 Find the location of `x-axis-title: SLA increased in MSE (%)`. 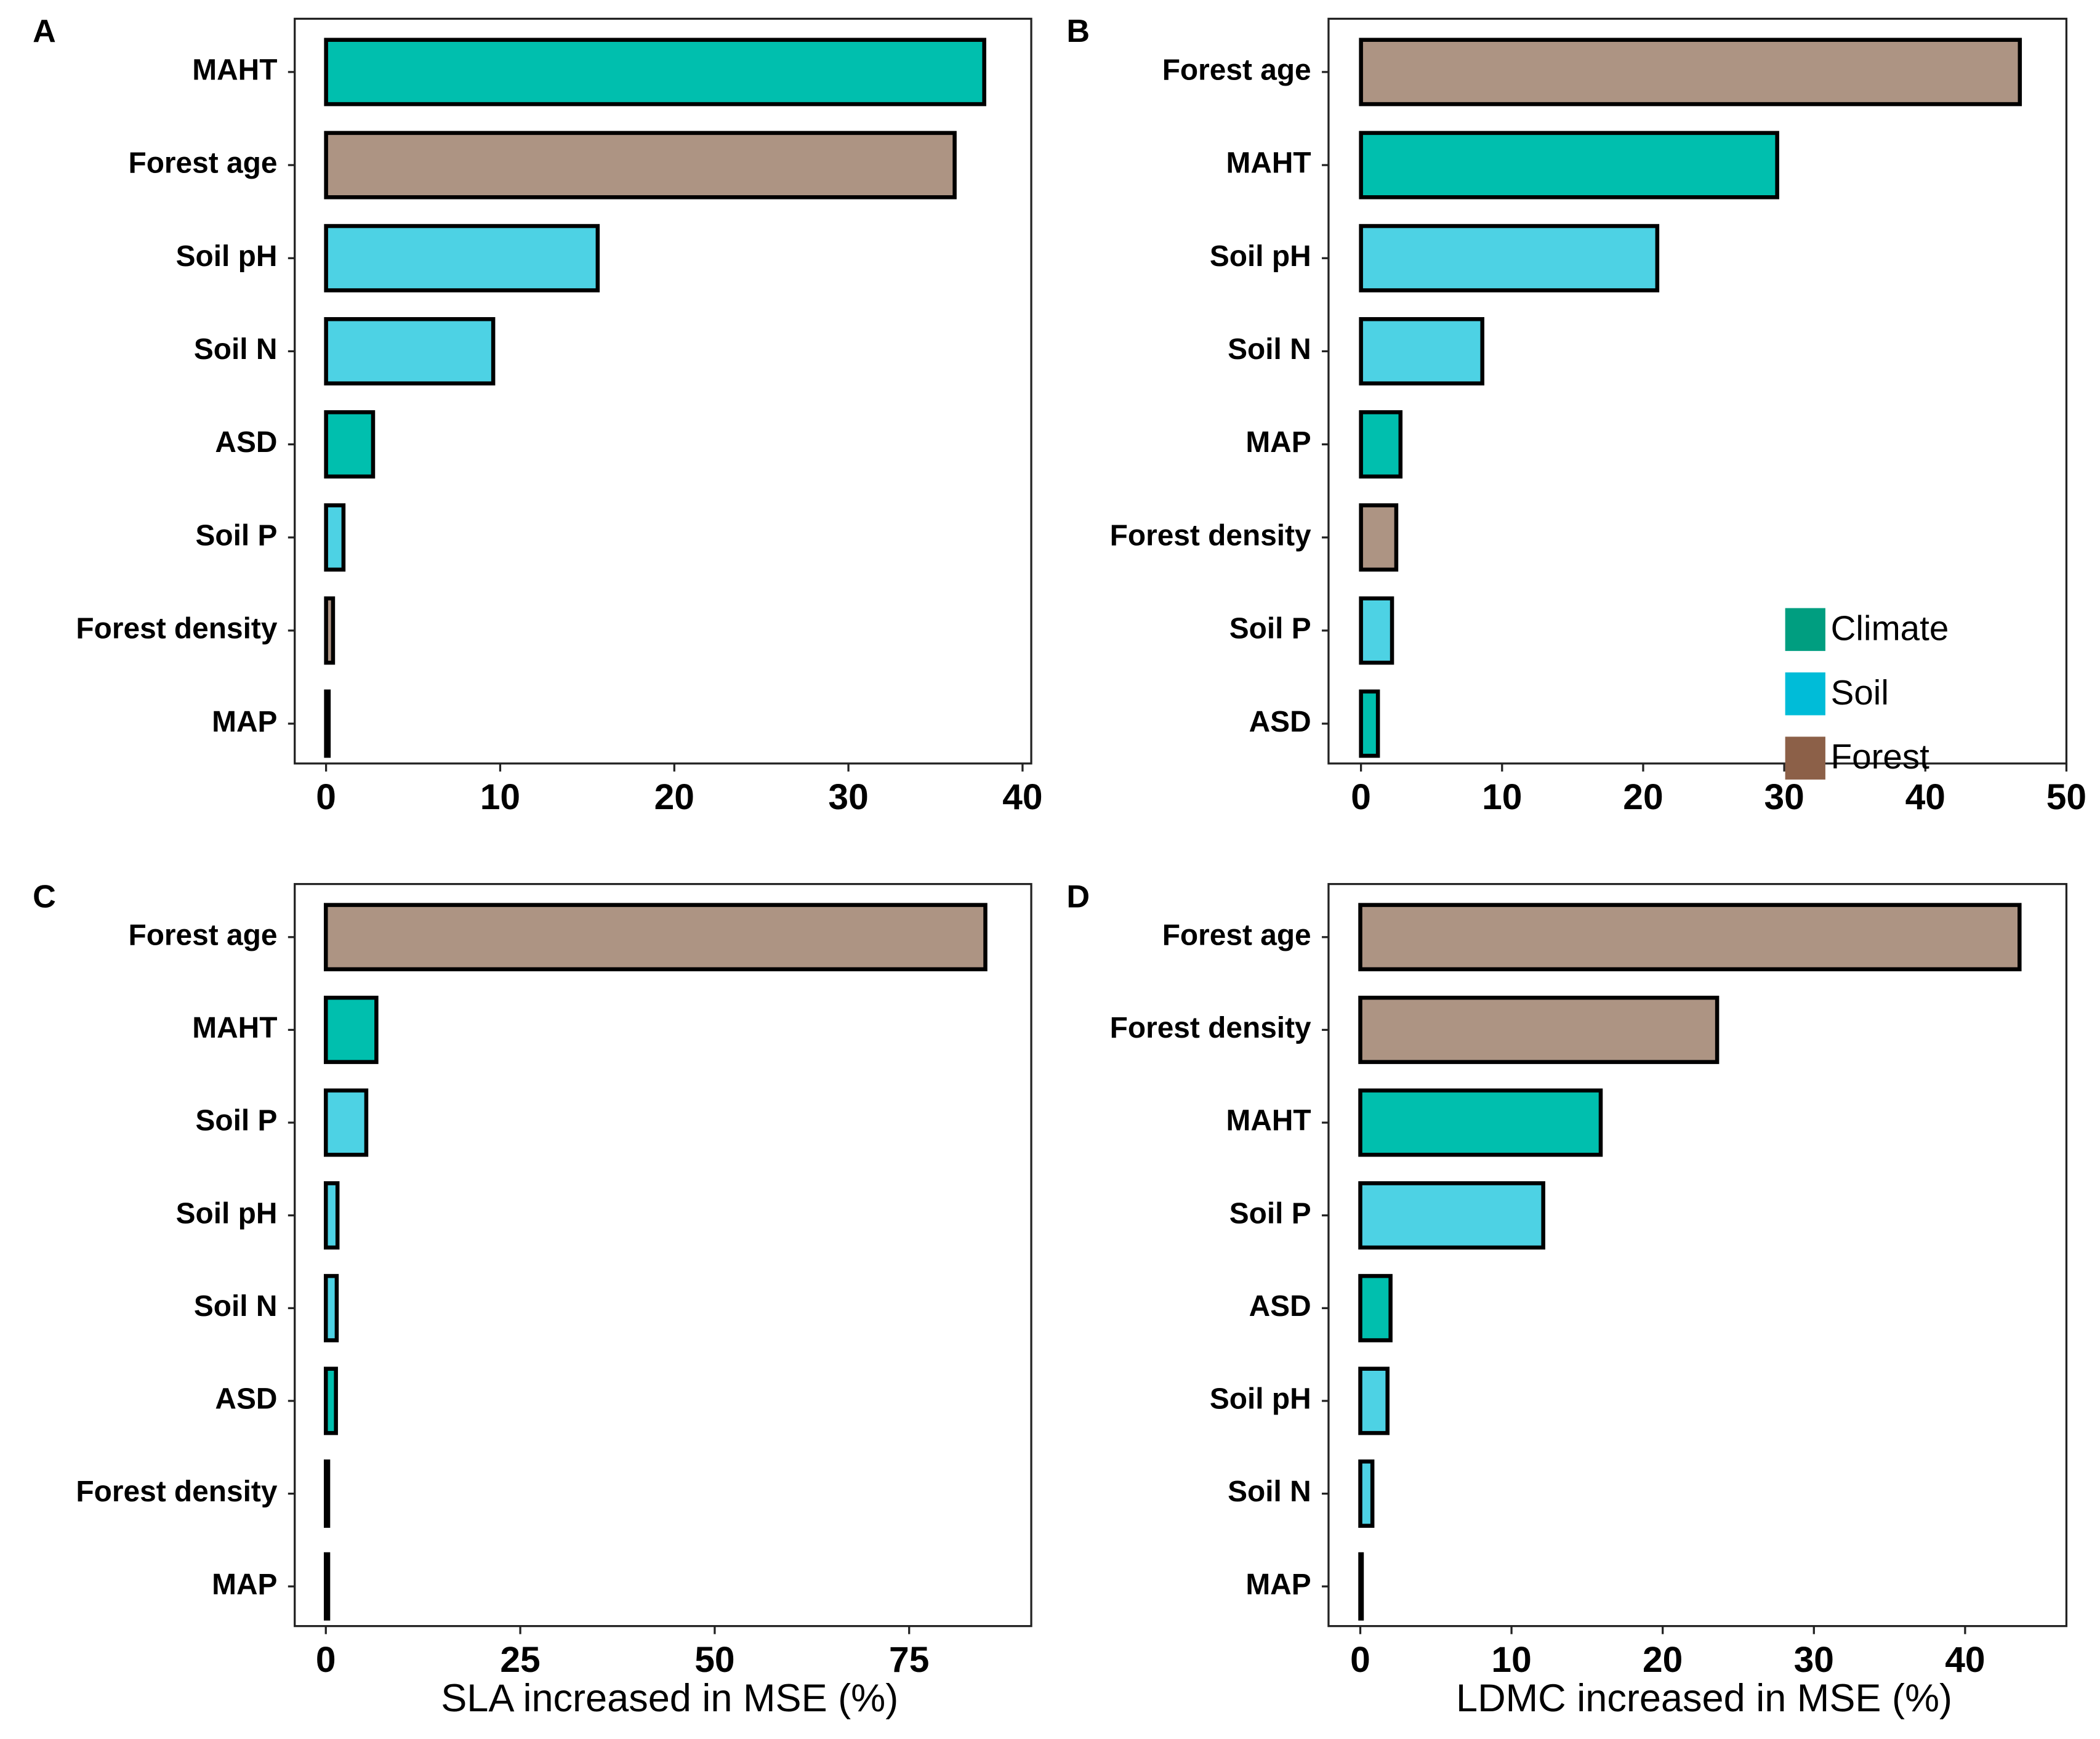

x-axis-title: SLA increased in MSE (%) is located at coordinates (669, 1698).